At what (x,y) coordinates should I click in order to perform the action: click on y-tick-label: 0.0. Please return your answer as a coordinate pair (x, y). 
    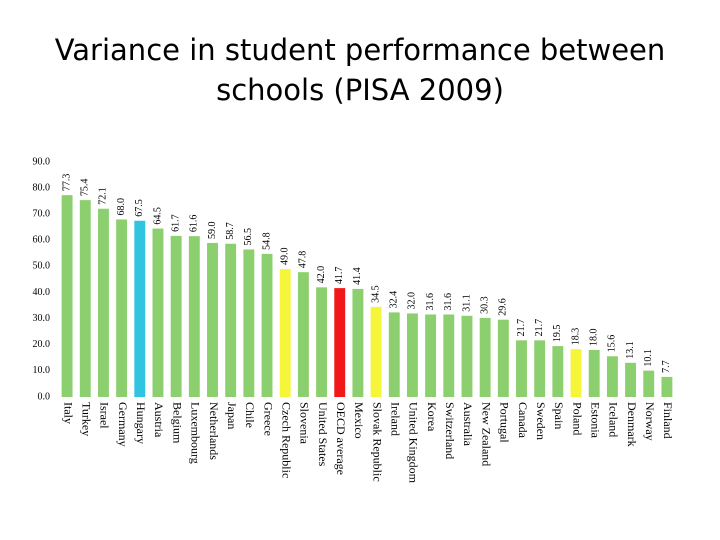
    Looking at the image, I should click on (44, 396).